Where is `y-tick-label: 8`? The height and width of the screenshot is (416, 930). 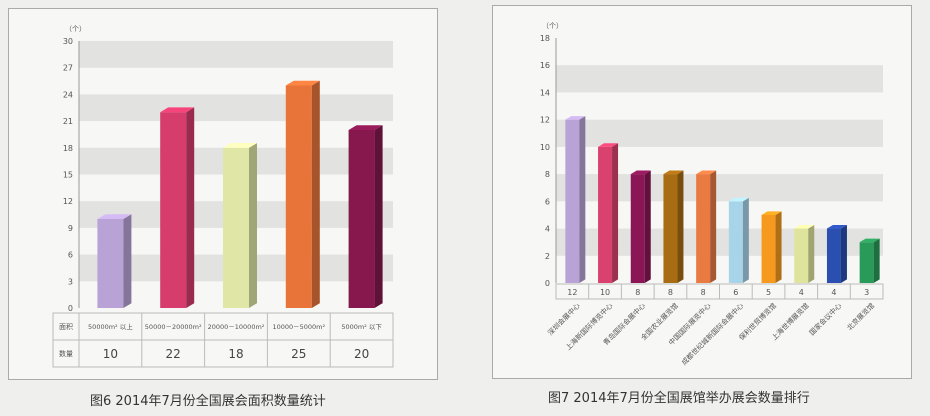
y-tick-label: 8 is located at coordinates (547, 174).